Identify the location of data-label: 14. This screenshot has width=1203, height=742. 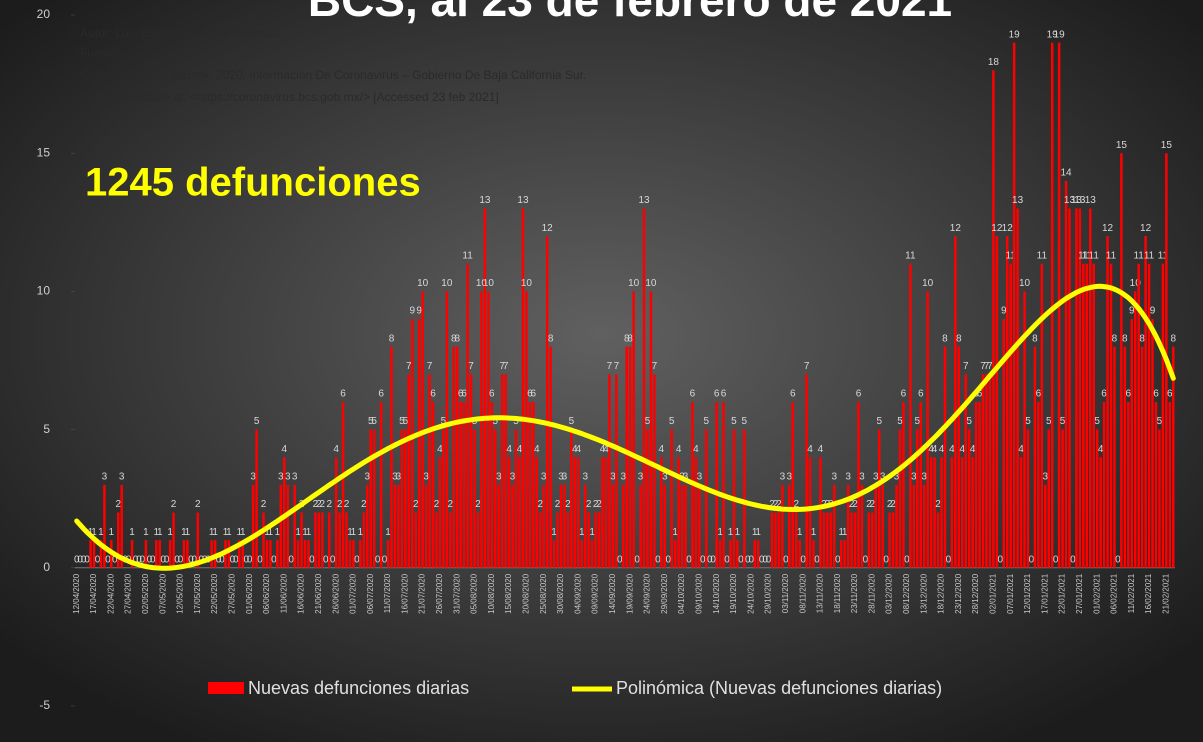
(1066, 172).